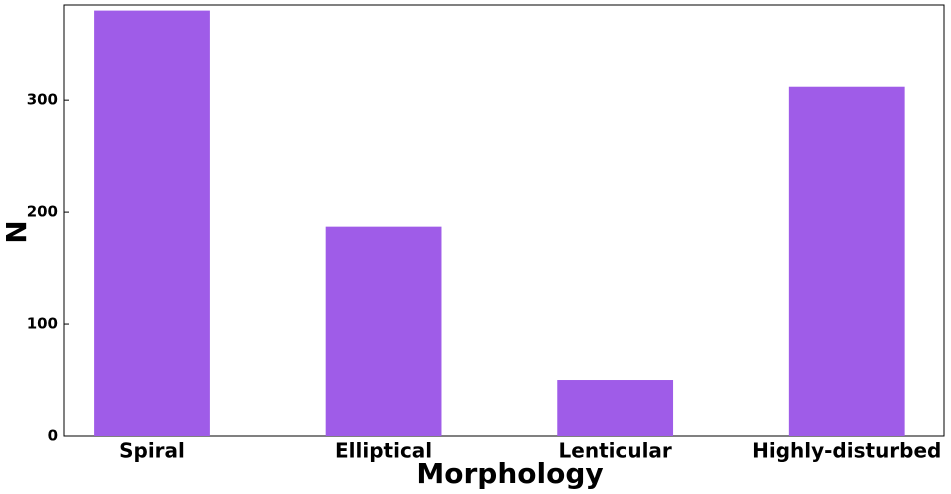 This screenshot has width=951, height=494. What do you see at coordinates (53, 436) in the screenshot?
I see `y-tick-label: 0` at bounding box center [53, 436].